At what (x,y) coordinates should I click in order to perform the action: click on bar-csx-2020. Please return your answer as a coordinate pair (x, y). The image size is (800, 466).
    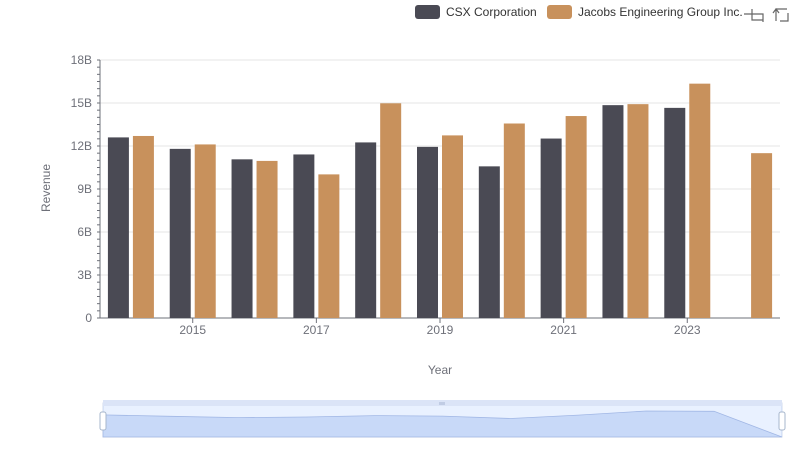
    Looking at the image, I should click on (489, 242).